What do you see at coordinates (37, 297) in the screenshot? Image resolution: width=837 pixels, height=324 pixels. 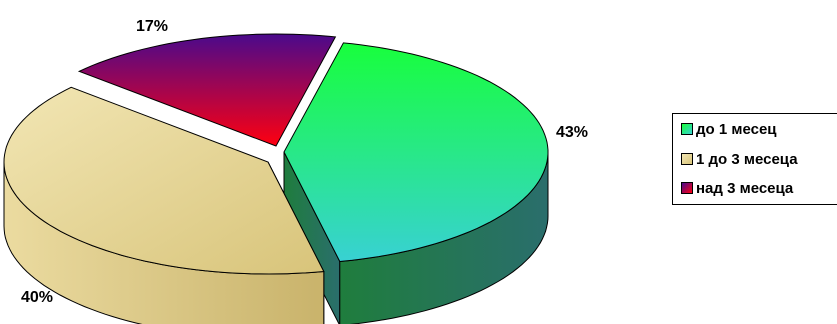 I see `pie-data-label-1: 40%` at bounding box center [37, 297].